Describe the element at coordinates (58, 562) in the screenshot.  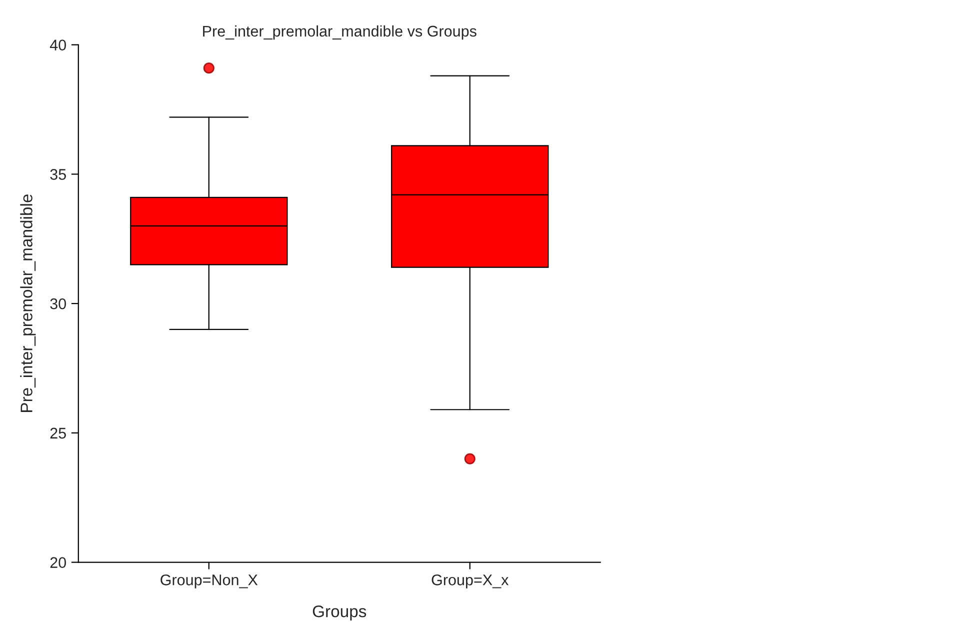
I see `y-tick-label: 20` at that location.